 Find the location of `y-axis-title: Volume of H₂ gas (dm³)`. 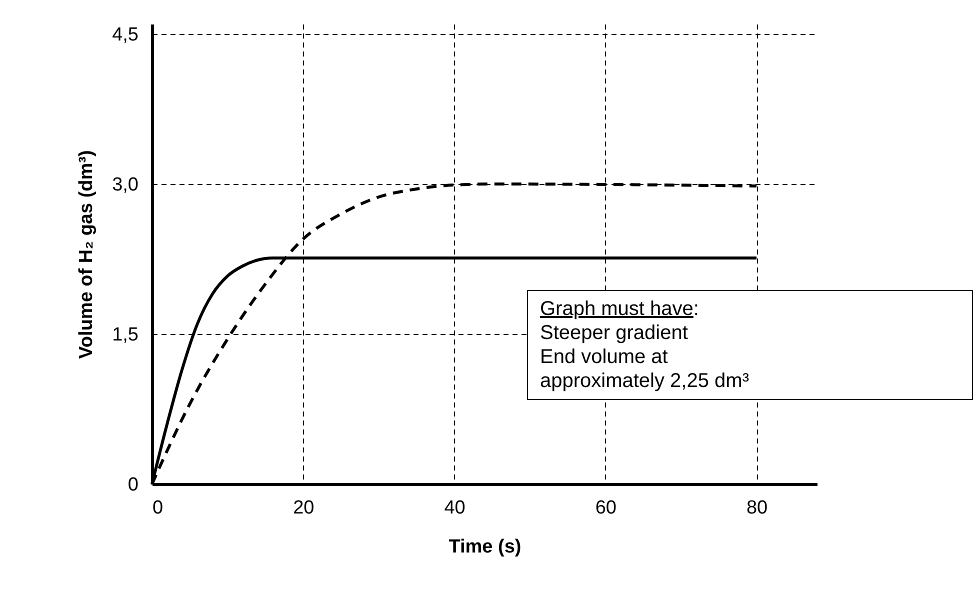

y-axis-title: Volume of H₂ gas (dm³) is located at coordinates (87, 254).